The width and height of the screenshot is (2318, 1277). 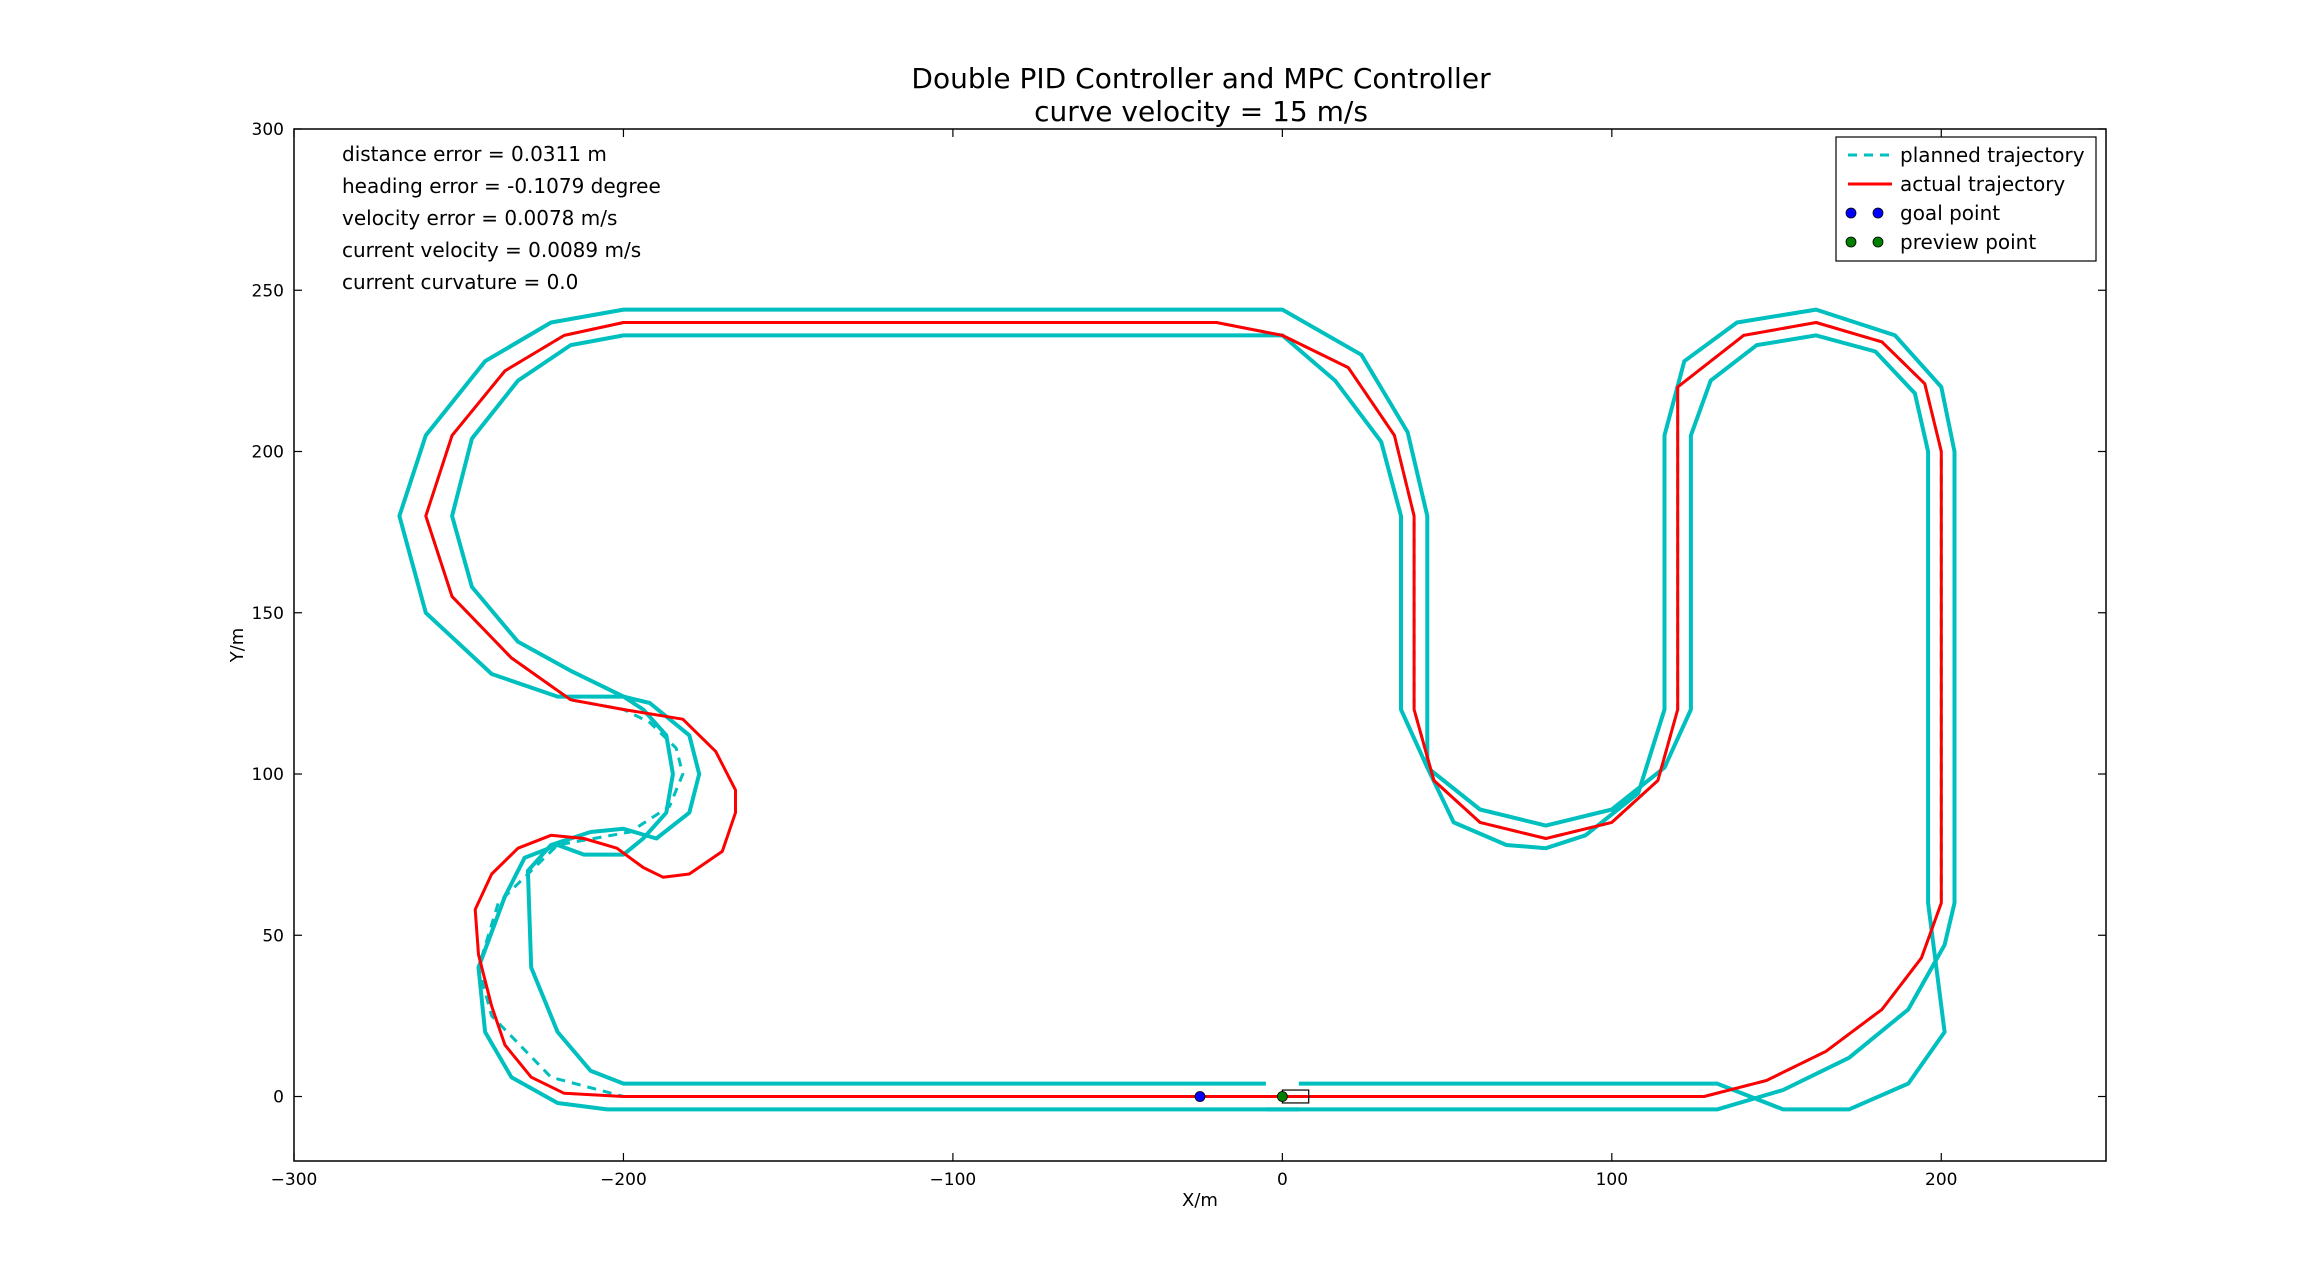 I want to click on legend-label-preview: preview point, so click(x=1968, y=242).